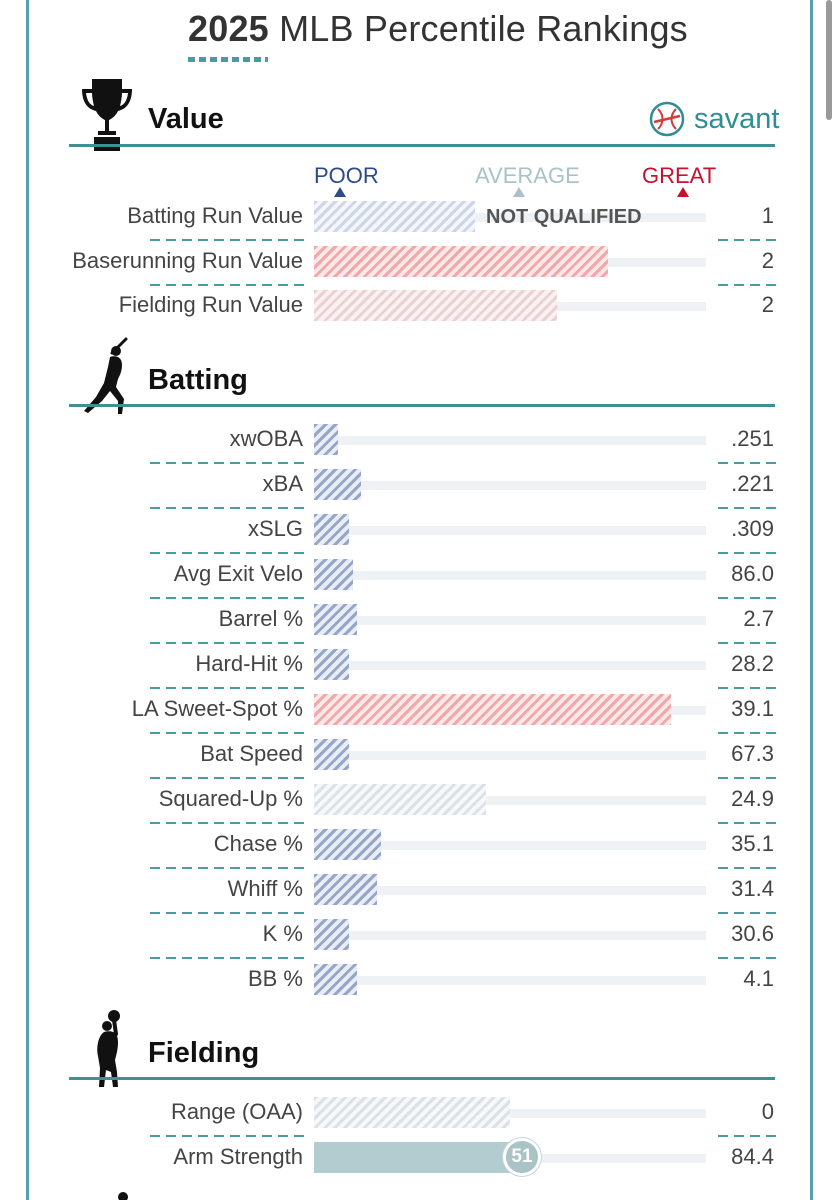  Describe the element at coordinates (752, 933) in the screenshot. I see `metric-value: 30.6` at that location.